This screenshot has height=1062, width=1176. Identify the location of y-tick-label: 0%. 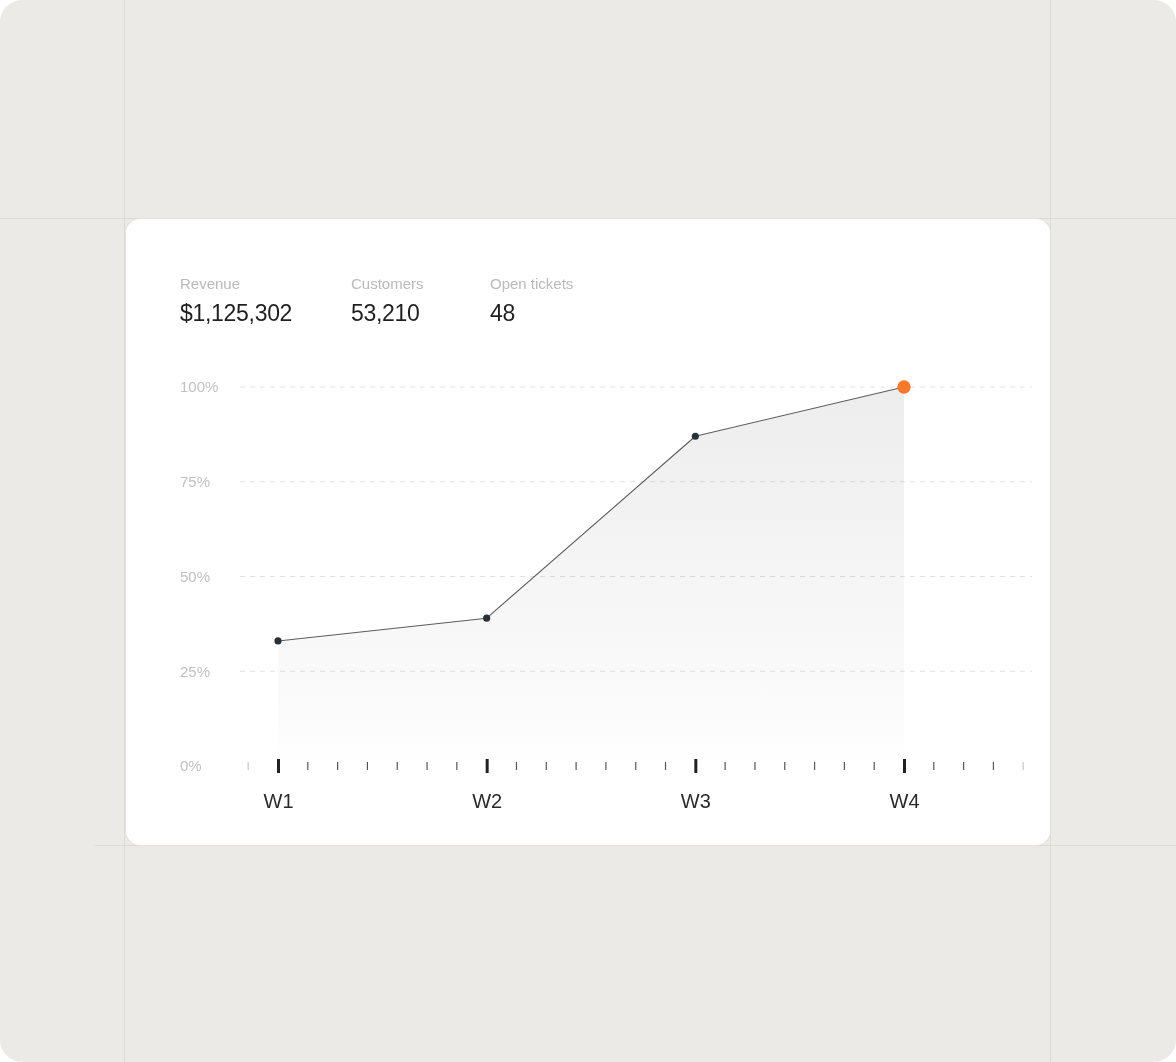
(191, 766).